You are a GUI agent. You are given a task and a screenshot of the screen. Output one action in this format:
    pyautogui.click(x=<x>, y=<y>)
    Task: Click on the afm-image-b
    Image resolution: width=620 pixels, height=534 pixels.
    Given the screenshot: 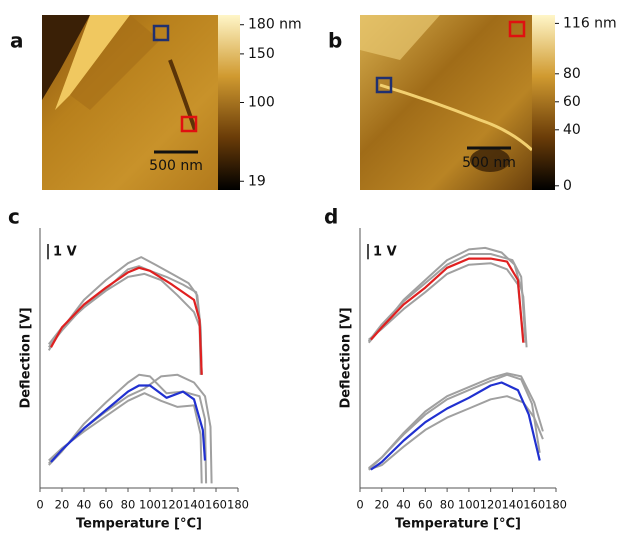 What is the action you would take?
    pyautogui.click(x=457, y=102)
    